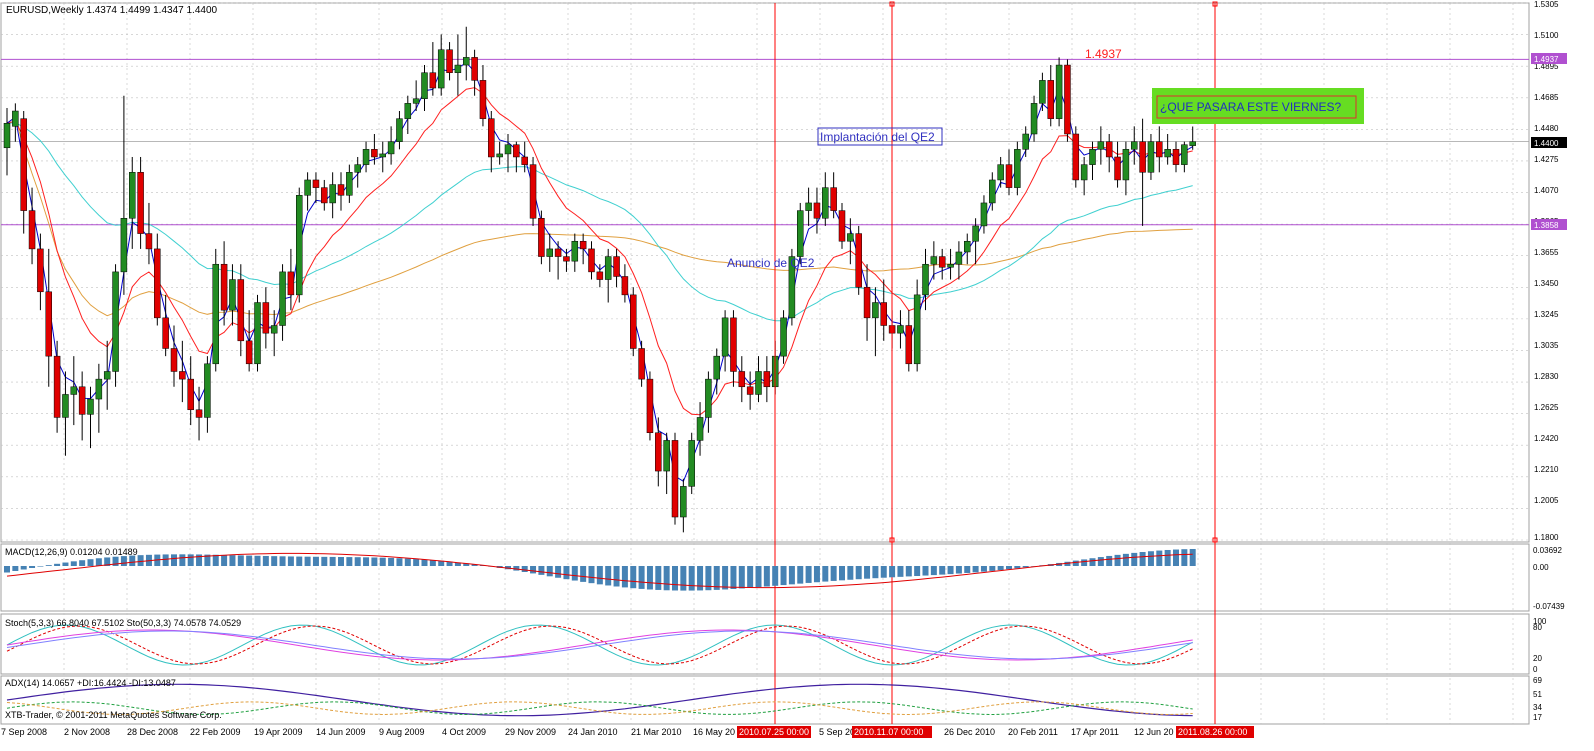 Image resolution: width=1594 pixels, height=751 pixels. I want to click on adx-minus-di-line, so click(599, 708).